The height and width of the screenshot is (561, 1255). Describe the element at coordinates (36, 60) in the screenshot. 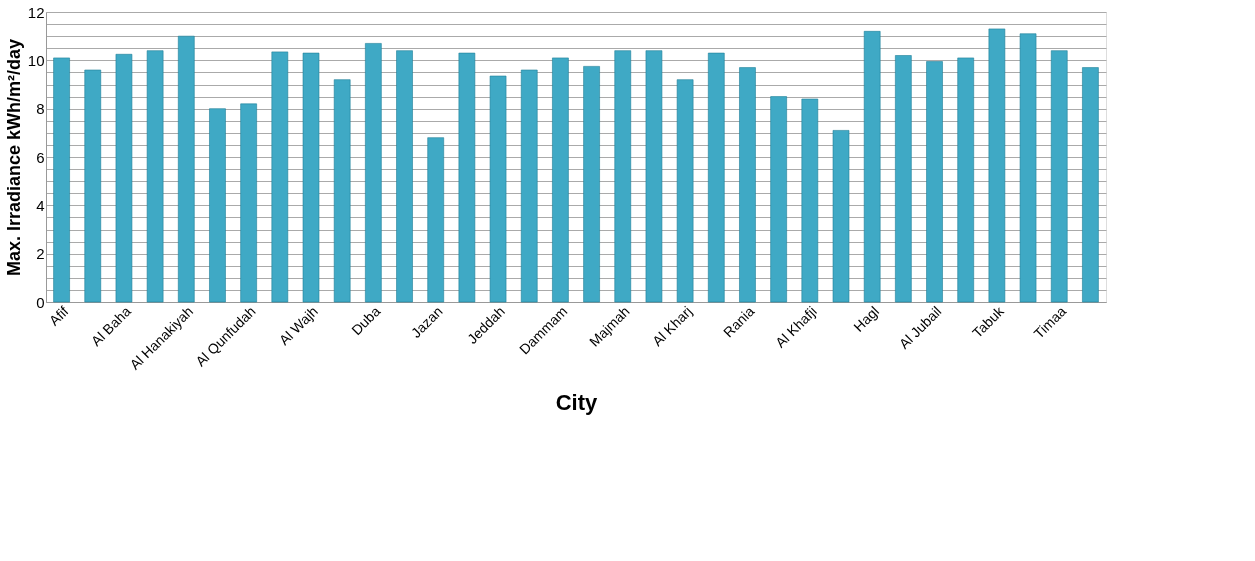

I see `y-tick-label: 10` at that location.